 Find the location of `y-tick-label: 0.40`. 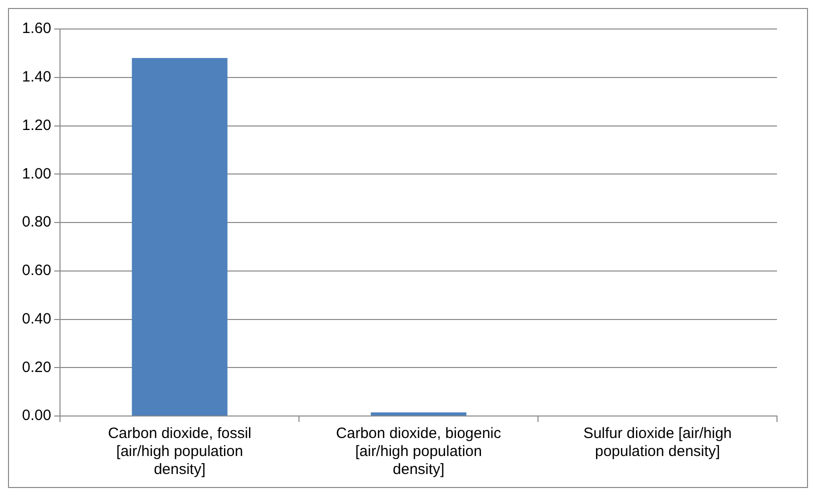

y-tick-label: 0.40 is located at coordinates (37, 319).